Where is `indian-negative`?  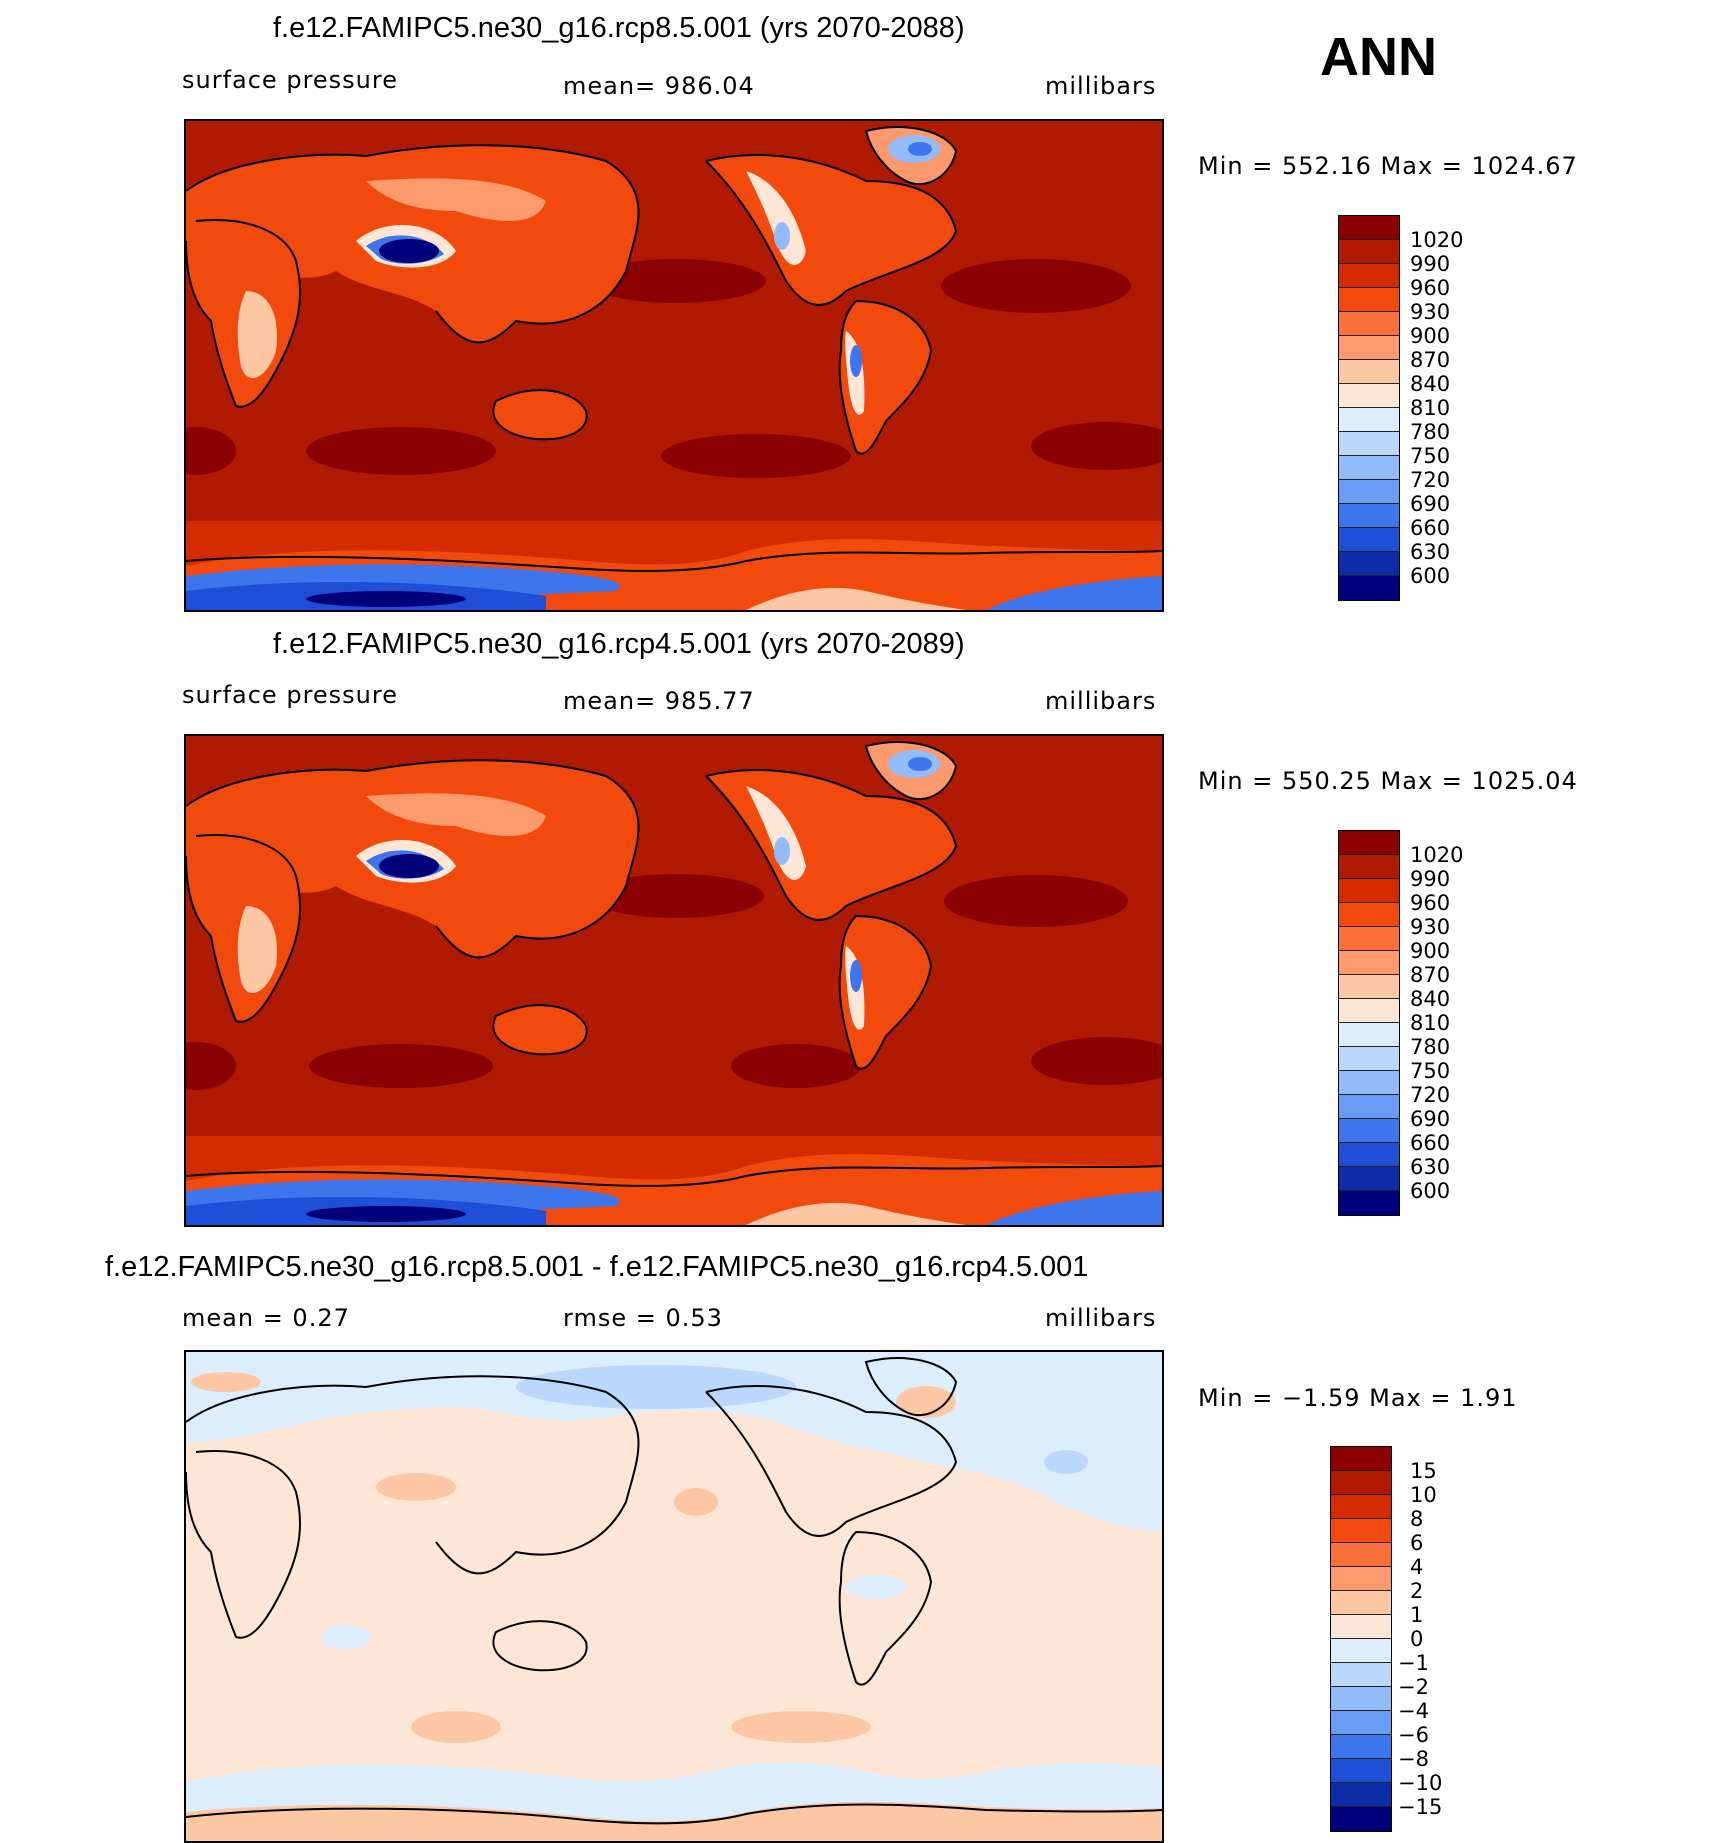 indian-negative is located at coordinates (346, 1637).